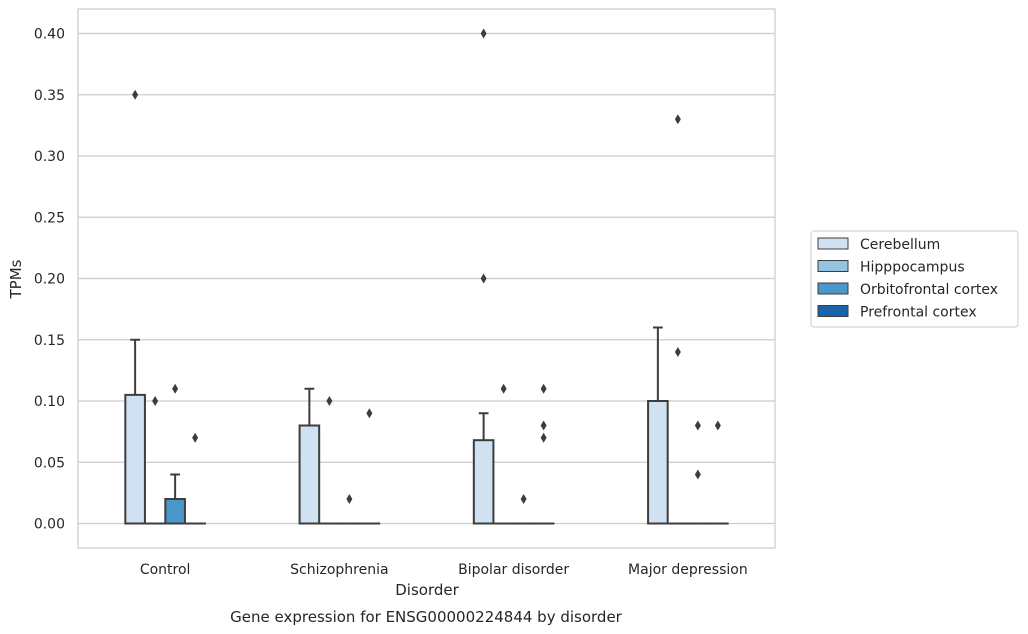 The image size is (1028, 634). What do you see at coordinates (427, 590) in the screenshot?
I see `x-axis-label: Disorder` at bounding box center [427, 590].